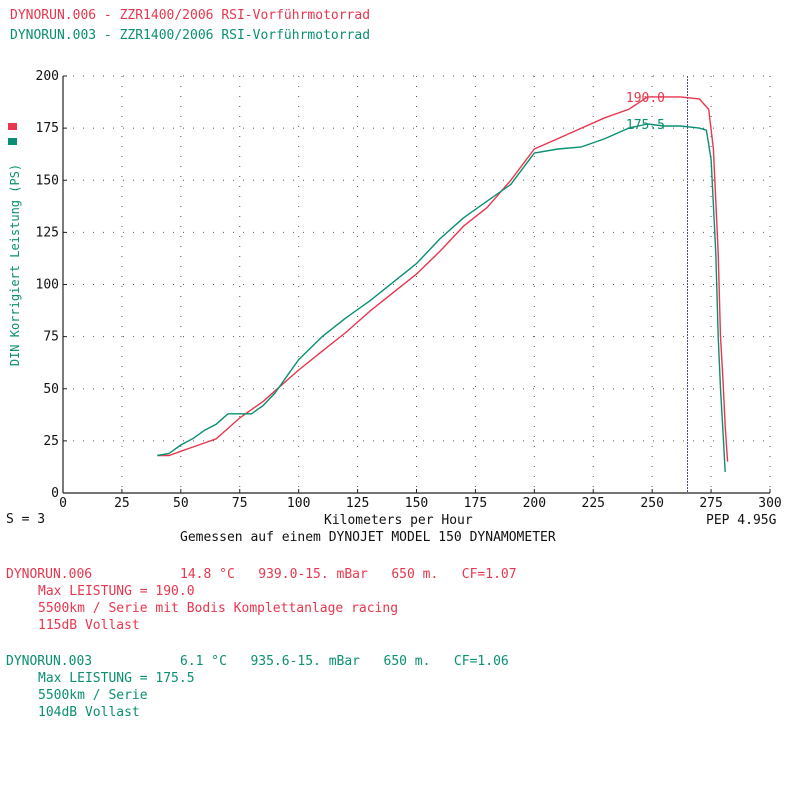 The image size is (800, 787). I want to click on detail-run1-conditions: 14.8 °C 939.0-15. mBar 650 m. CF=1.07, so click(348, 574).